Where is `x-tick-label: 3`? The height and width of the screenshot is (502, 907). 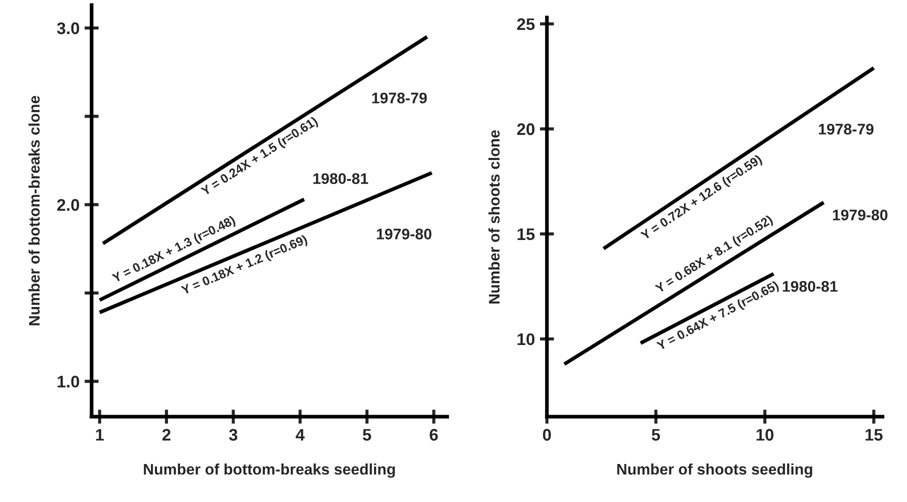
x-tick-label: 3 is located at coordinates (233, 434).